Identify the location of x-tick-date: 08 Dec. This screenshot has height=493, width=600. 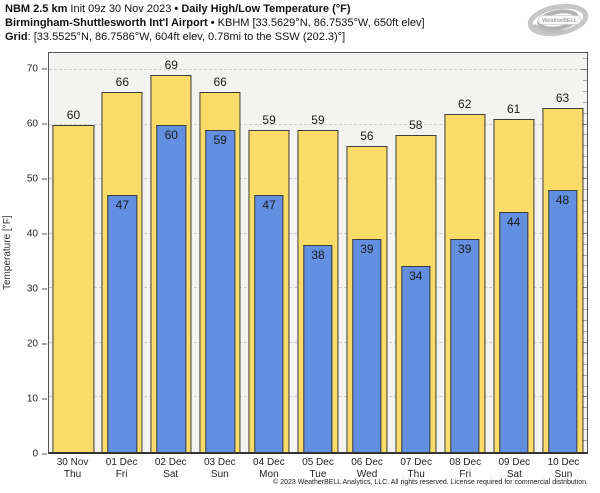
(465, 462).